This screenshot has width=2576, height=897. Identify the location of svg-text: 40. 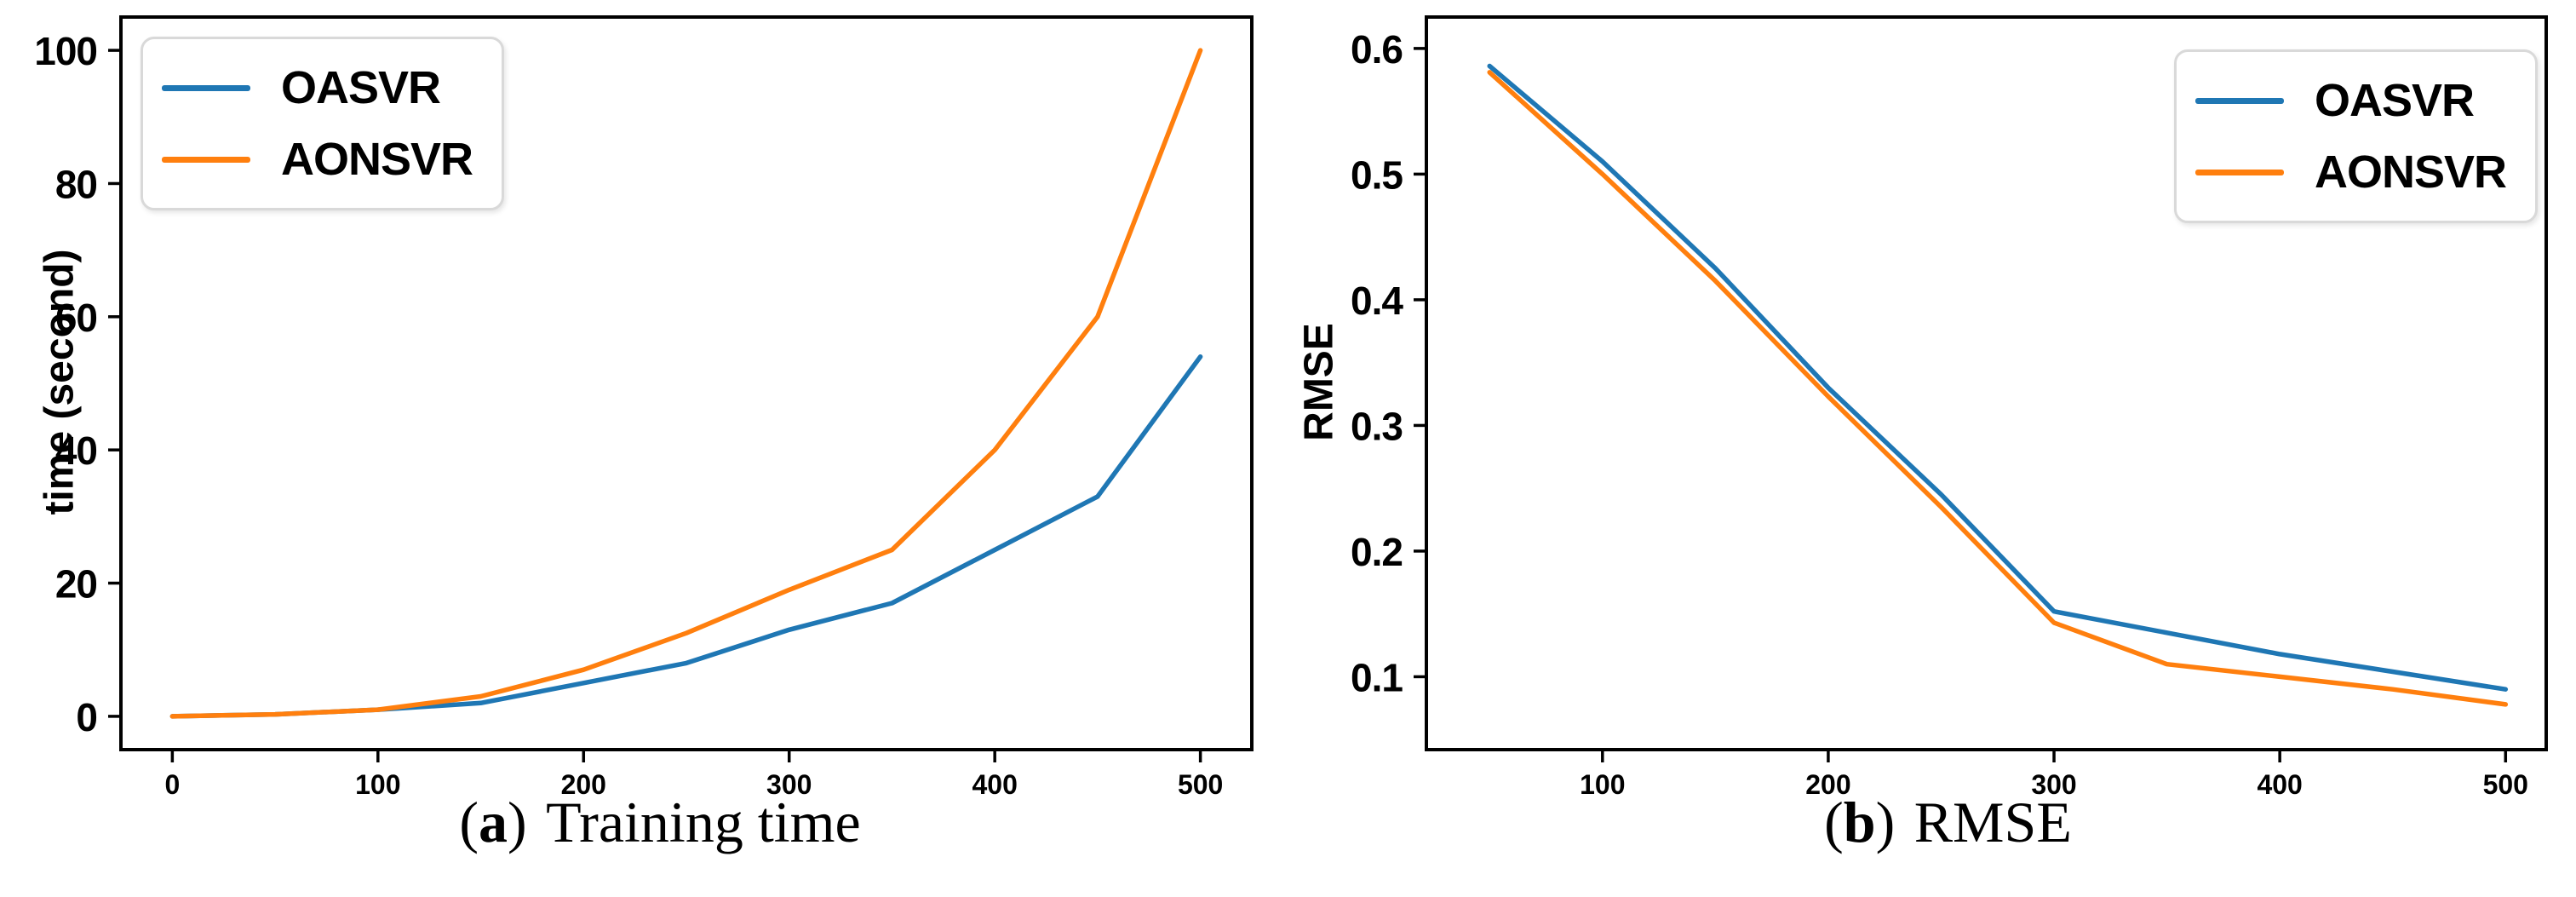
(76, 451).